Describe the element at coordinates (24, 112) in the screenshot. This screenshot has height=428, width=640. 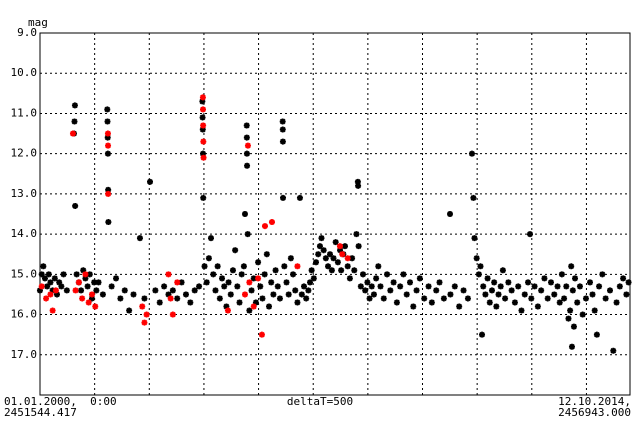
I see `y-tick-label: 11.0` at that location.